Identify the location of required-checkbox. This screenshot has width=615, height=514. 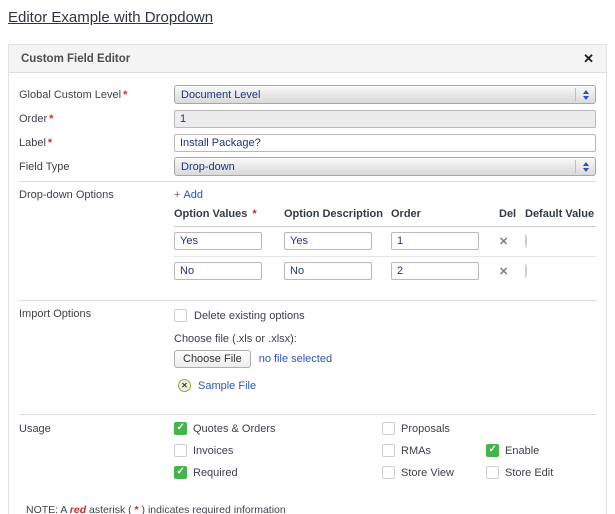
(180, 472).